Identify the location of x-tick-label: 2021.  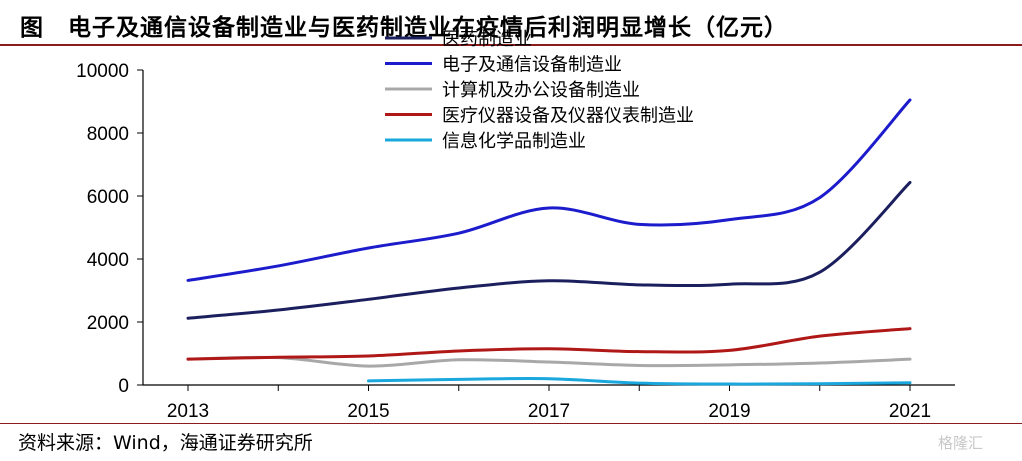
(910, 411).